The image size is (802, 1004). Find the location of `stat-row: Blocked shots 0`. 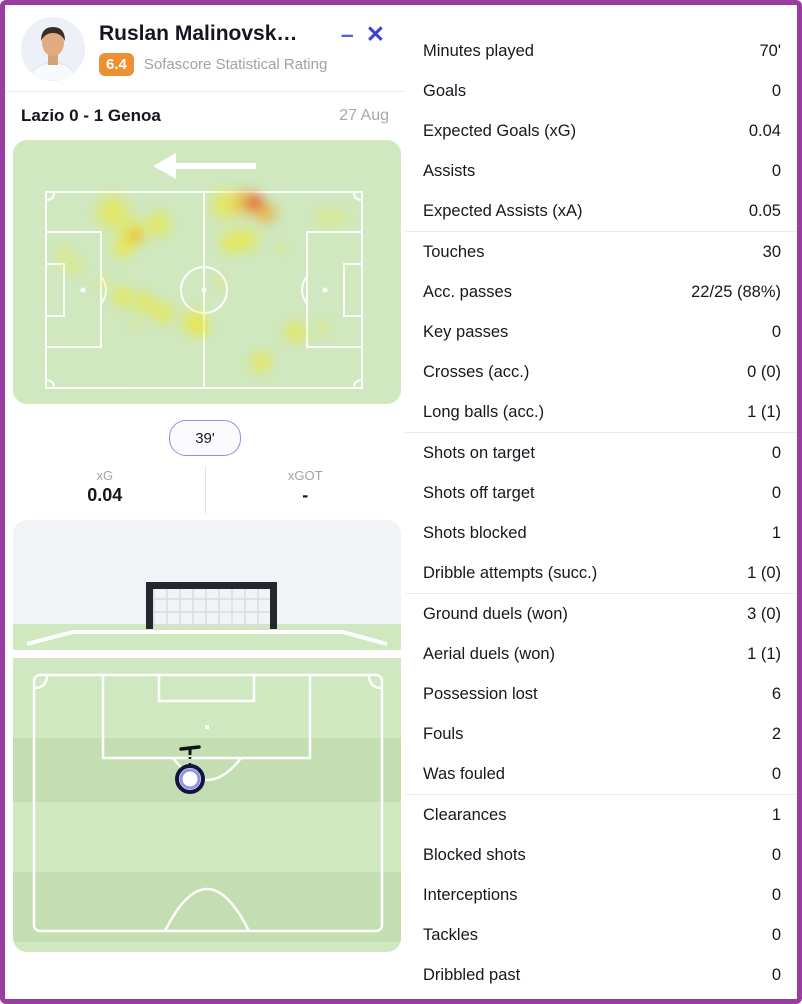

stat-row: Blocked shots 0 is located at coordinates (601, 855).